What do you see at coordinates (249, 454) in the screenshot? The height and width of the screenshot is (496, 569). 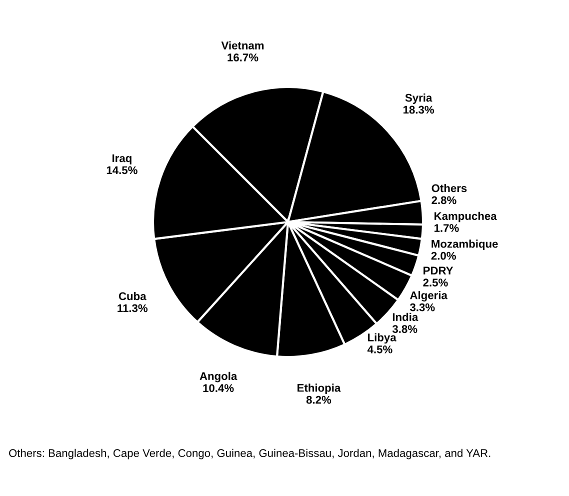 I see `text: Others: Bangladesh, Cape Verde, Congo, Guinea, Guinea-Bissau, Jordan, Madagascar, and YAR.` at bounding box center [249, 454].